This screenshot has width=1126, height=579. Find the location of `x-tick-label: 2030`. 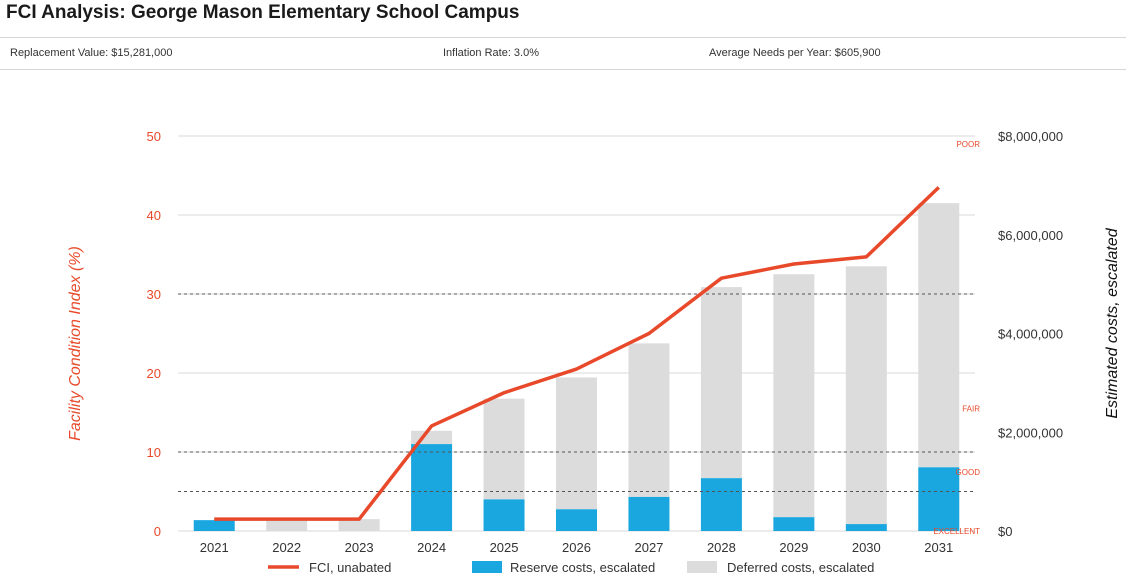

x-tick-label: 2030 is located at coordinates (866, 547).